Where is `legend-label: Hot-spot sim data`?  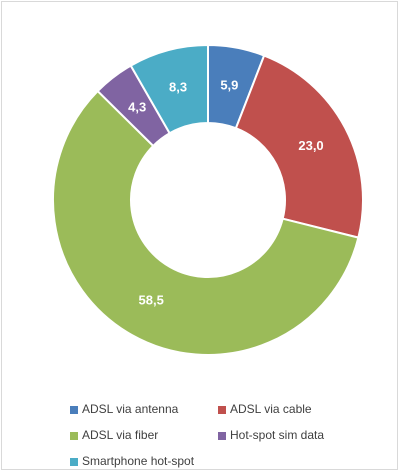
legend-label: Hot-spot sim data is located at coordinates (277, 435).